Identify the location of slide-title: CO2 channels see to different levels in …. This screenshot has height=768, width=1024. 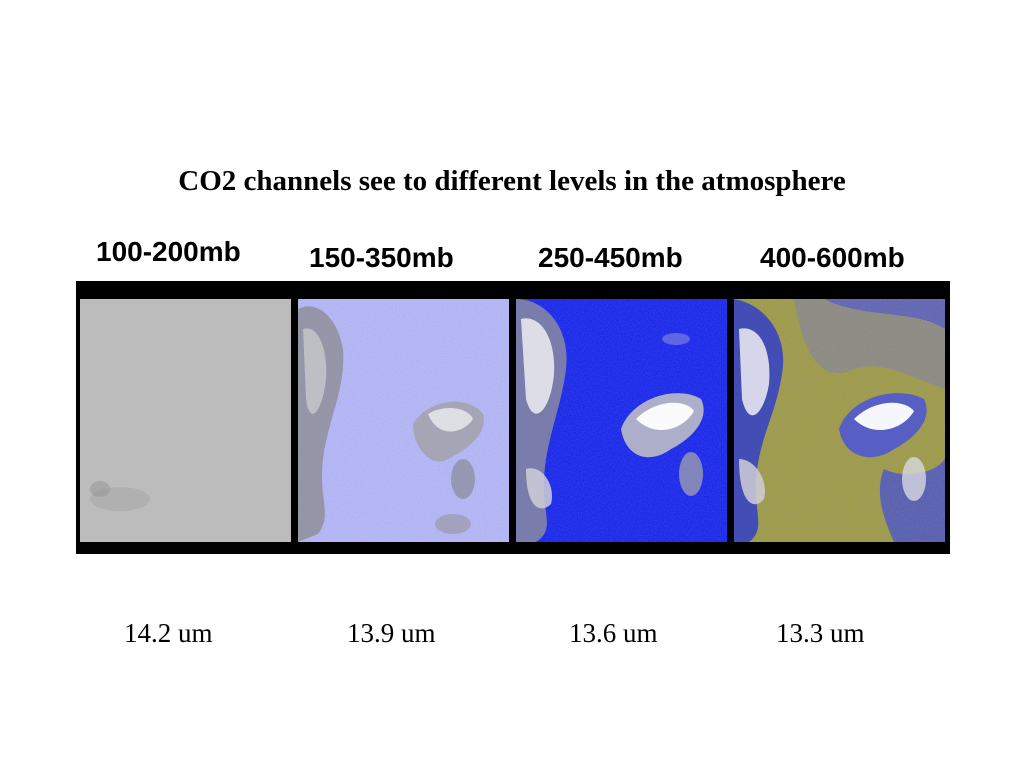
(512, 181).